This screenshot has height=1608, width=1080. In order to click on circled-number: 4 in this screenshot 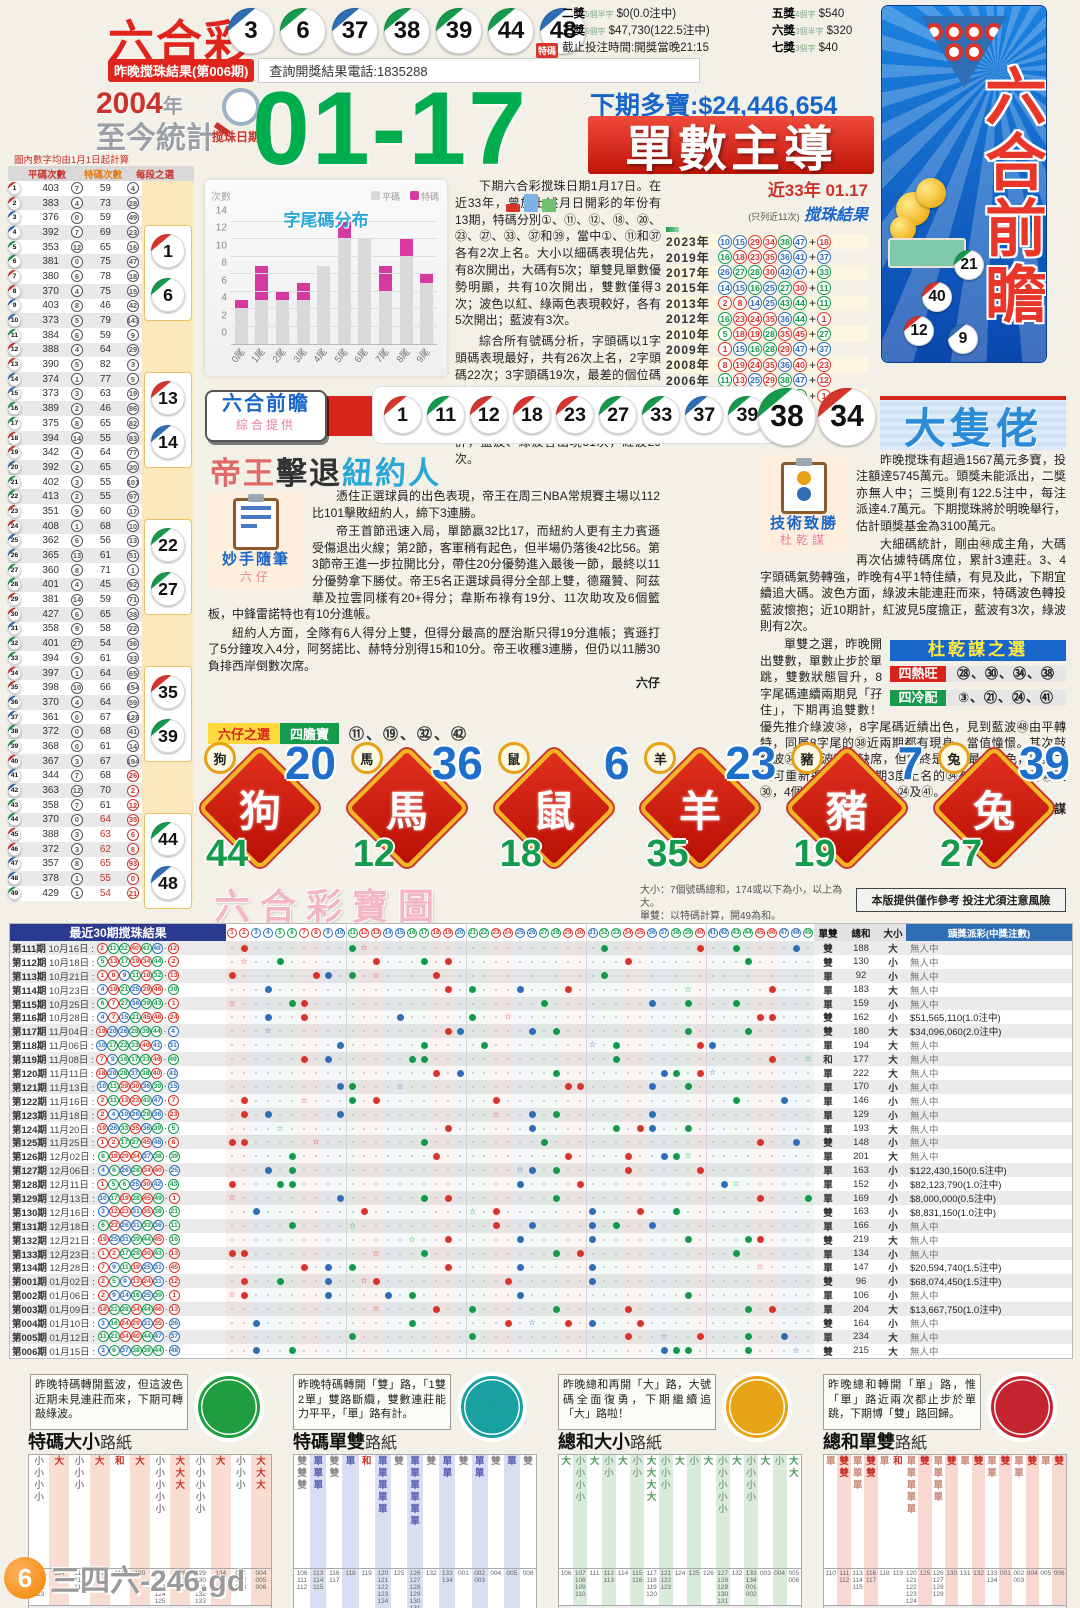, I will do `click(103, 990)`.